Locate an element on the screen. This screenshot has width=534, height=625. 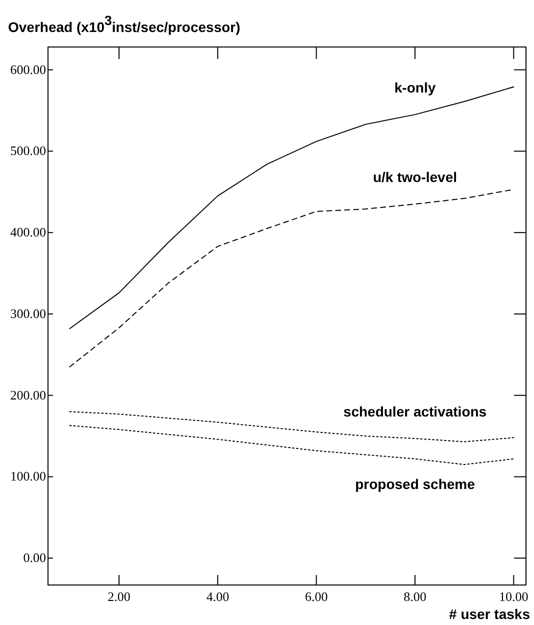
y-tick-label: 200.00 is located at coordinates (28, 394).